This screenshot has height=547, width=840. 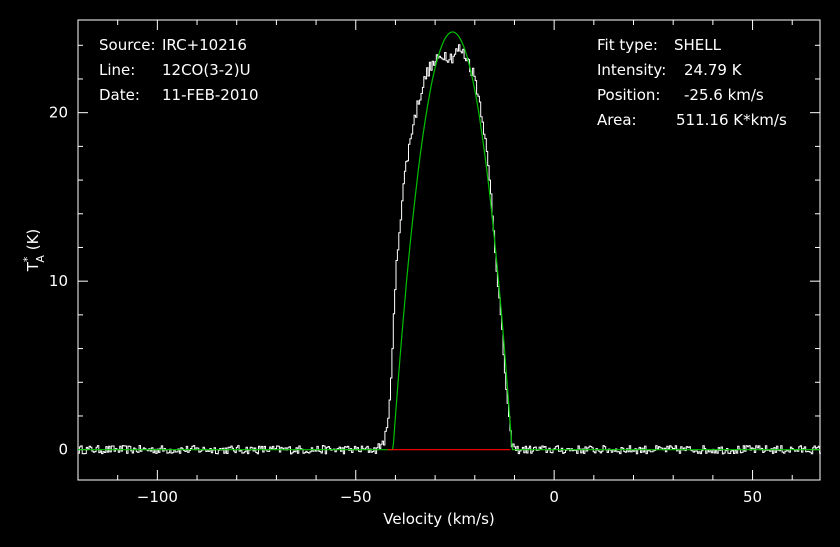 What do you see at coordinates (206, 70) in the screenshot?
I see `line-value: 12CO(3-2)U` at bounding box center [206, 70].